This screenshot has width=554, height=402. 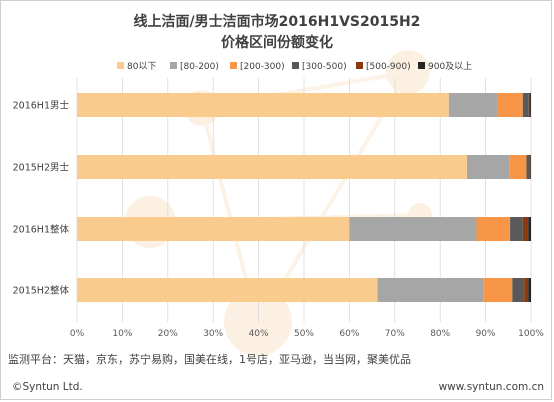 I want to click on category-label: 2016H1整体, so click(x=41, y=230).